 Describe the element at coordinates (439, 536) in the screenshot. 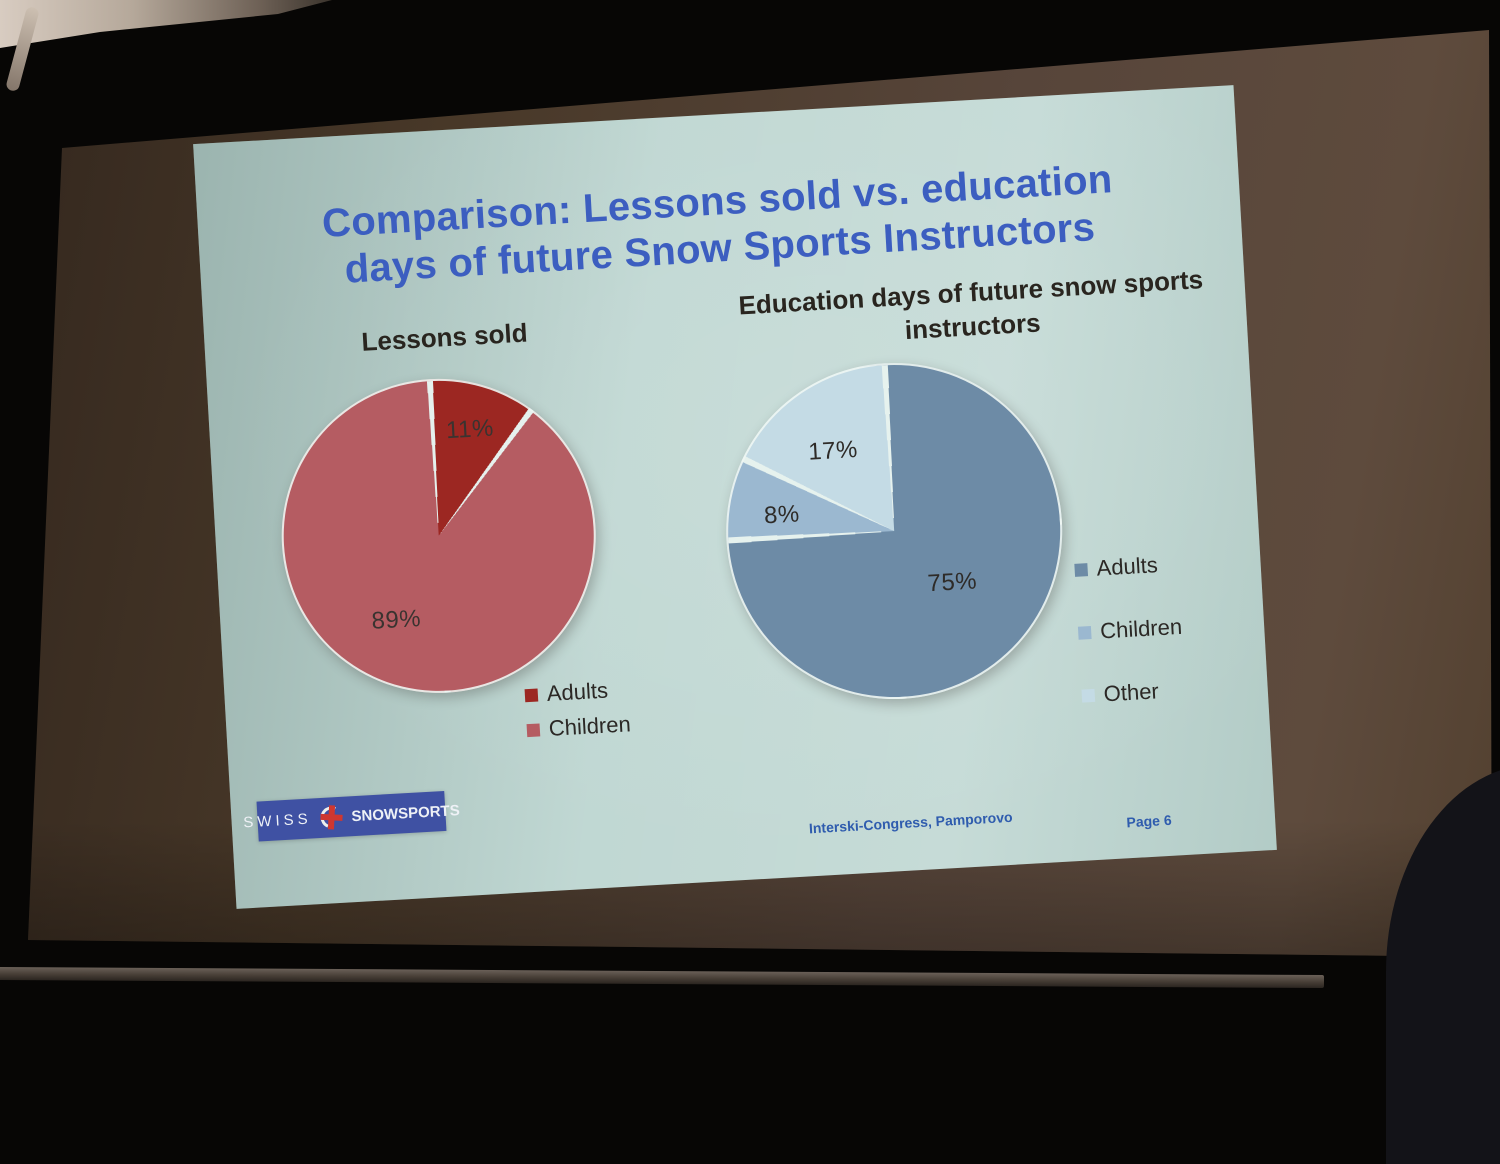

I see `pie-chart-lessons-sold: 11% 89%` at that location.